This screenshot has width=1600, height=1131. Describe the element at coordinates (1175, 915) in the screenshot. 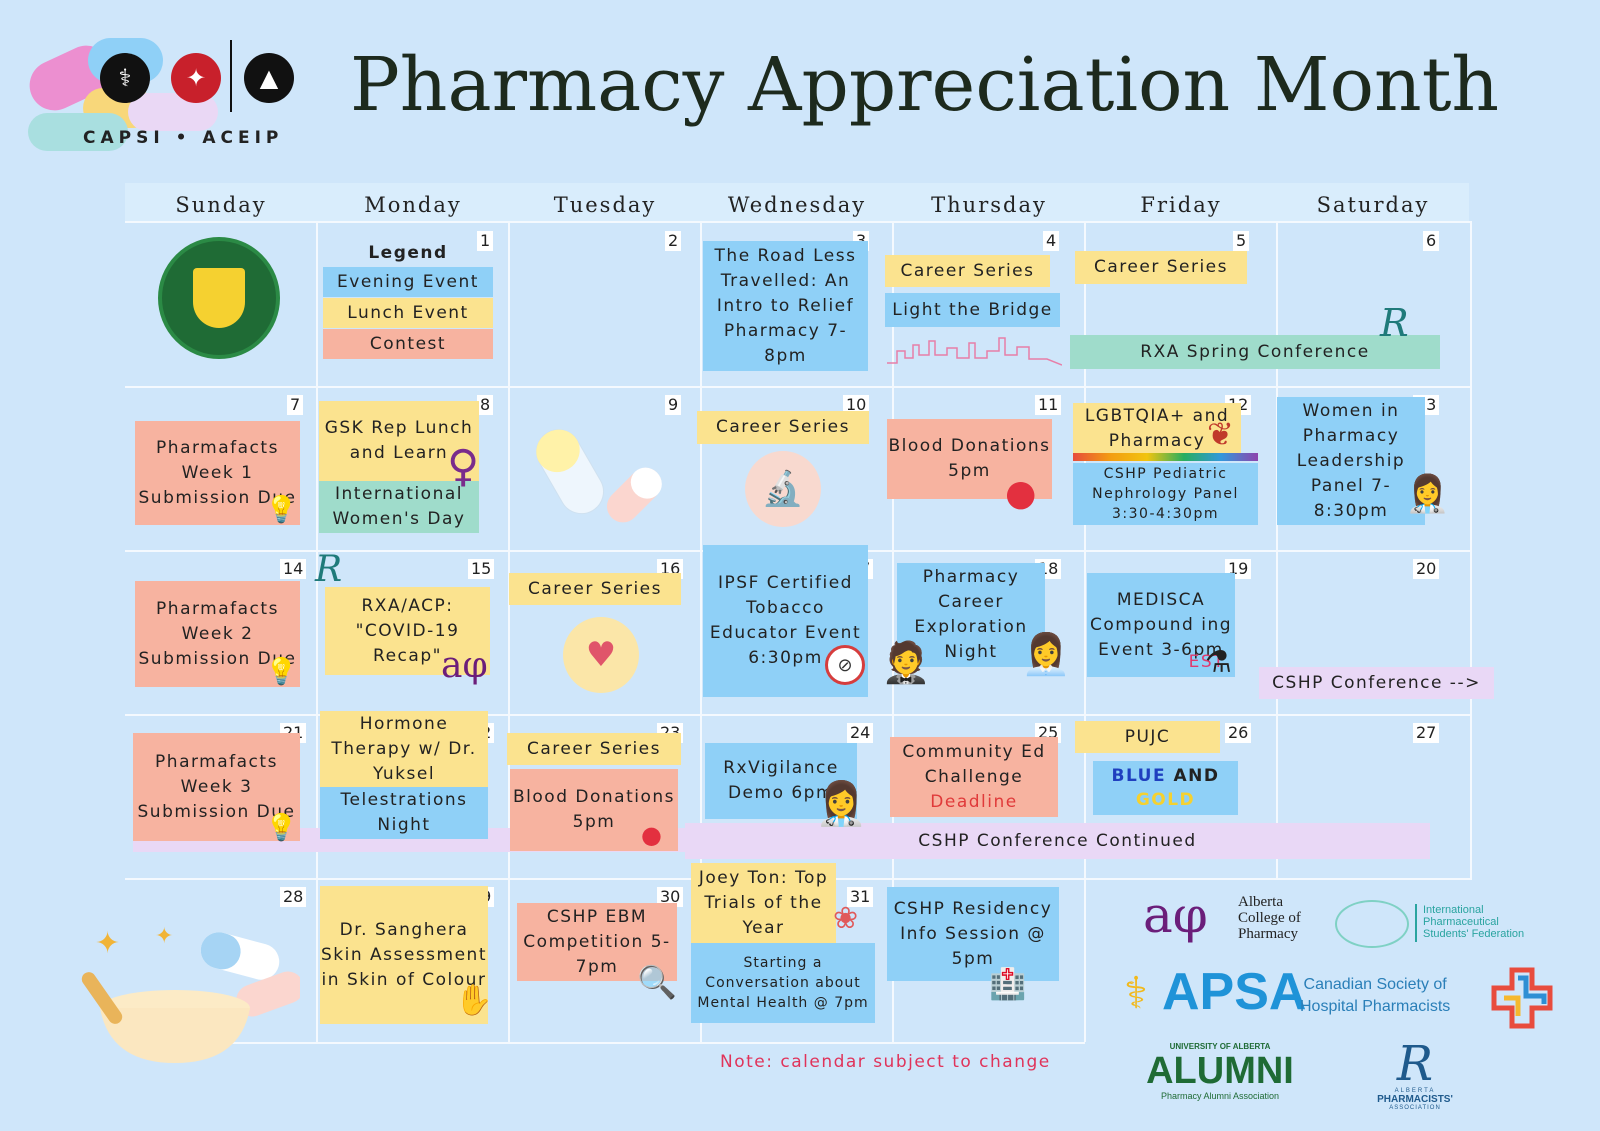

I see `acp-symbol-icon: aφ` at that location.